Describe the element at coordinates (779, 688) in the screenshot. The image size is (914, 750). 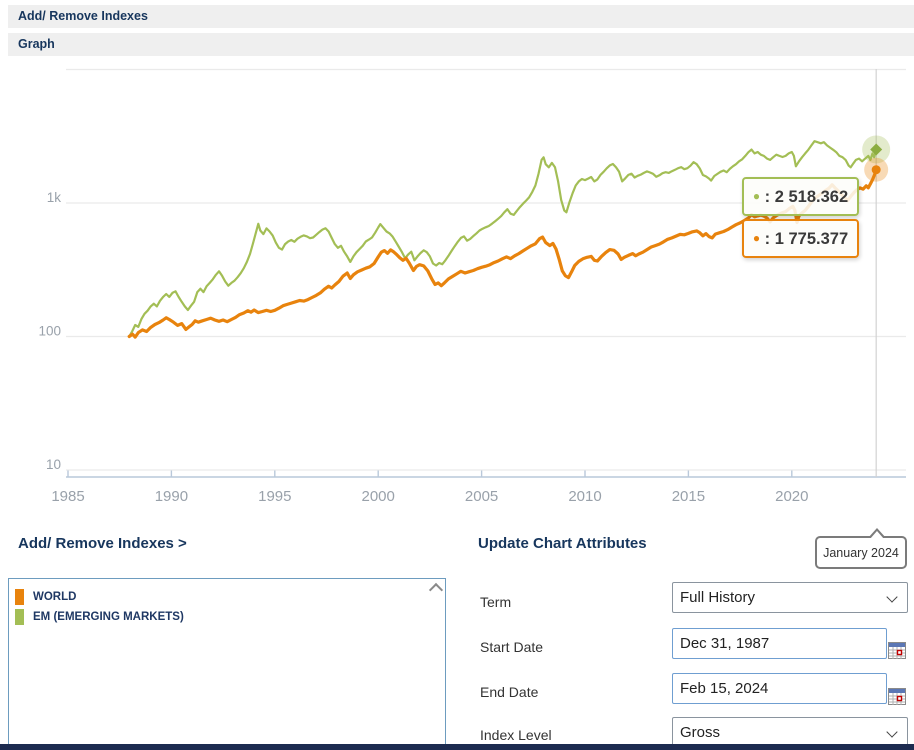
I see `end-date-input: Feb 15, 2024` at that location.